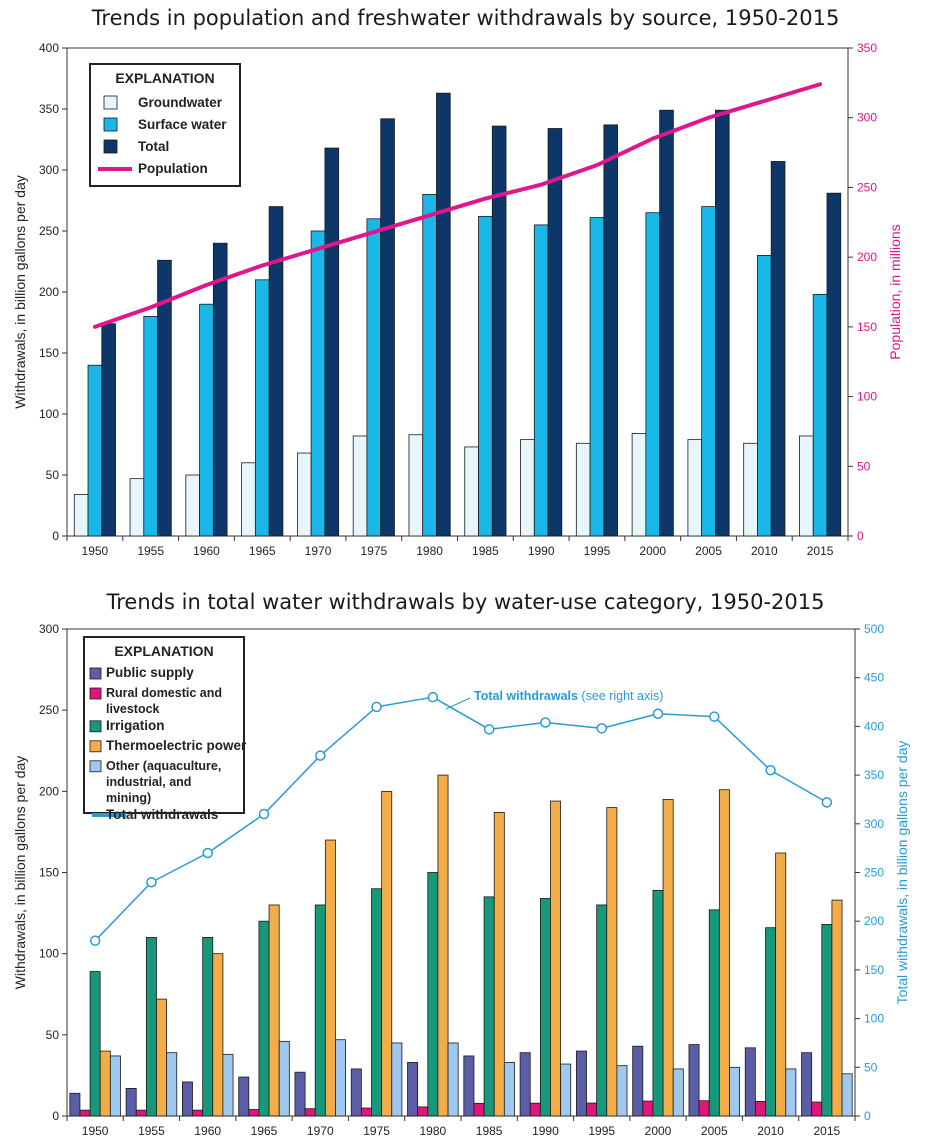 The image size is (931, 1138). Describe the element at coordinates (397, 1079) in the screenshot. I see `bar-other-aquaculture-industrial-and-mining-1975` at that location.